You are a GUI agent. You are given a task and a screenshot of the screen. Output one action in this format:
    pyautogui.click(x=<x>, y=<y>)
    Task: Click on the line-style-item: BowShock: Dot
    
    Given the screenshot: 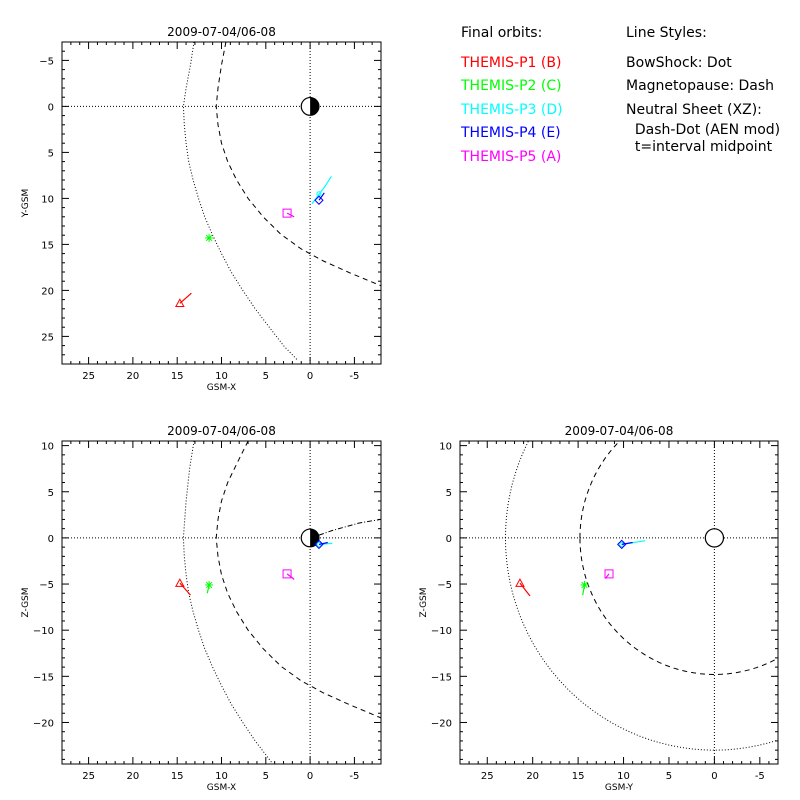 What is the action you would take?
    pyautogui.click(x=679, y=62)
    